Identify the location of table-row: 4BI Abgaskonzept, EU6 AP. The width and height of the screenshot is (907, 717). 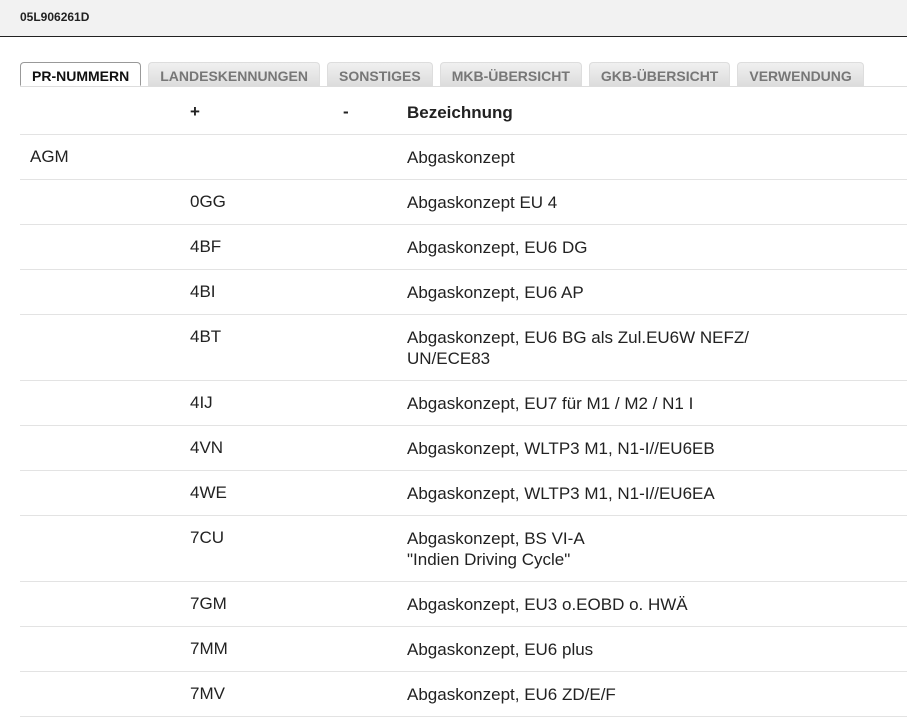
(463, 292).